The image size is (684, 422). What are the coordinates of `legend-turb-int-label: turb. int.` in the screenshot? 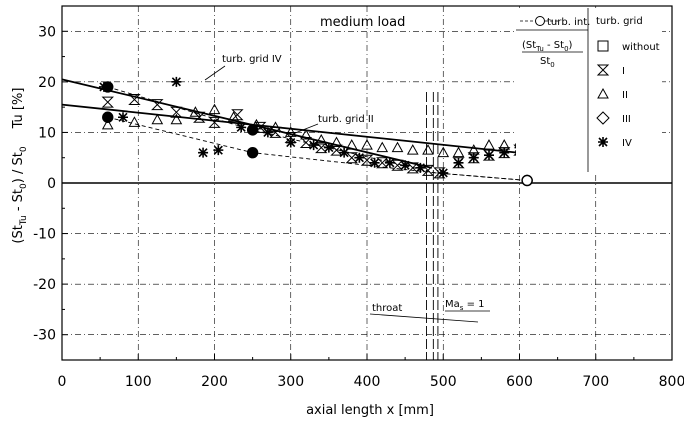 It's located at (568, 22).